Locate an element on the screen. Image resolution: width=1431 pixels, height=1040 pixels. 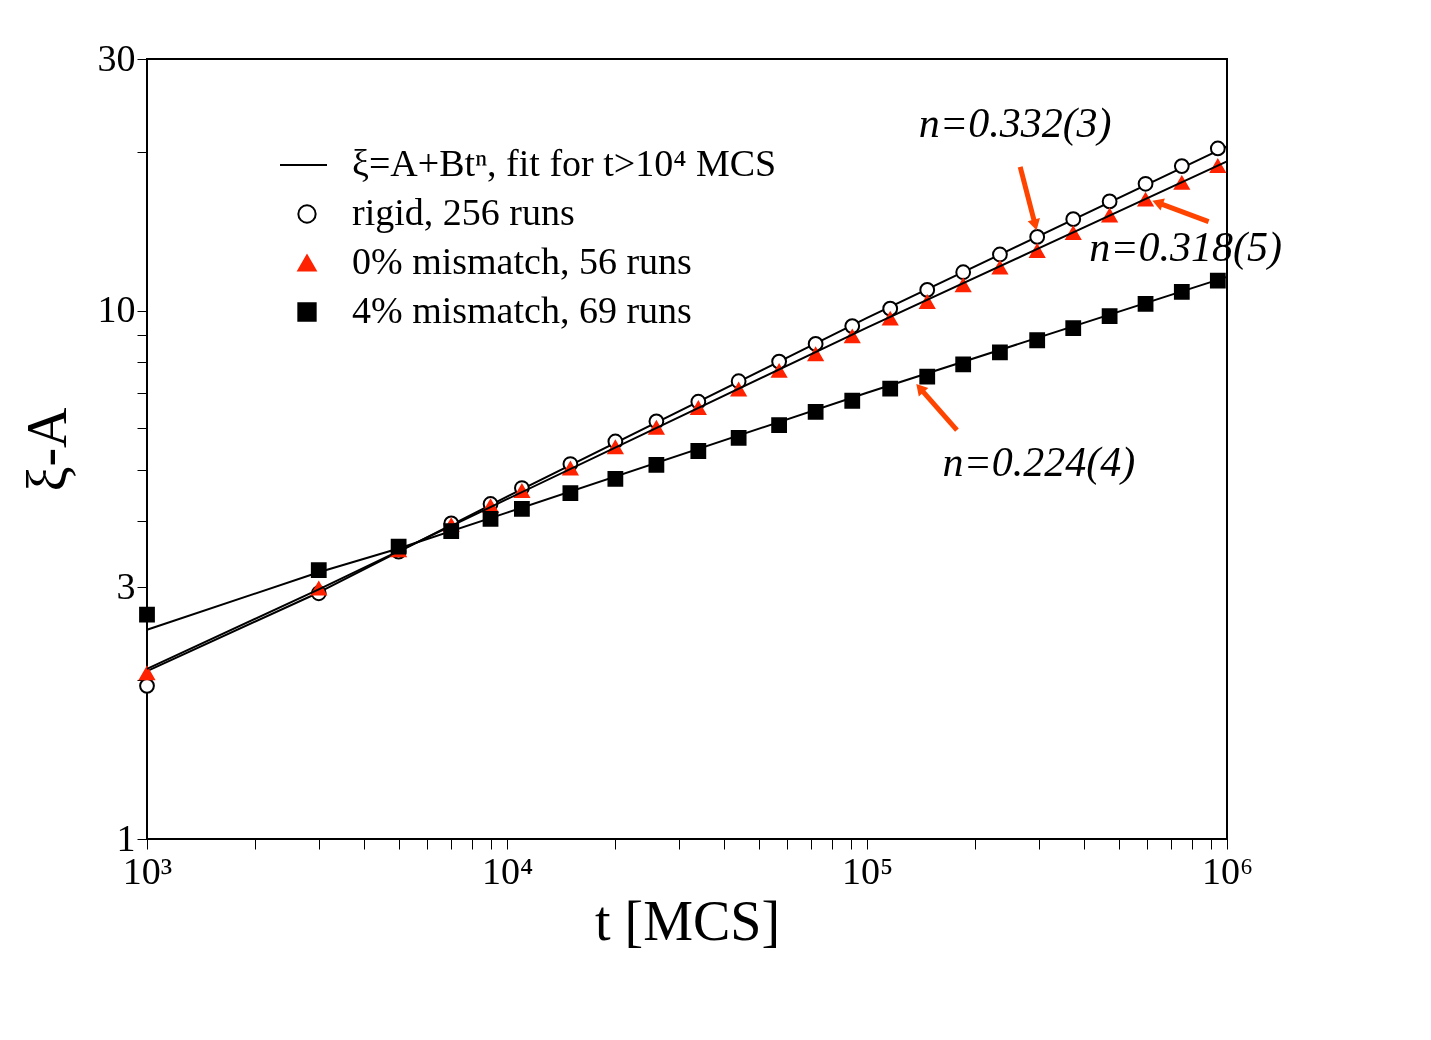
x-tick-label: 10⁴ is located at coordinates (507, 870).